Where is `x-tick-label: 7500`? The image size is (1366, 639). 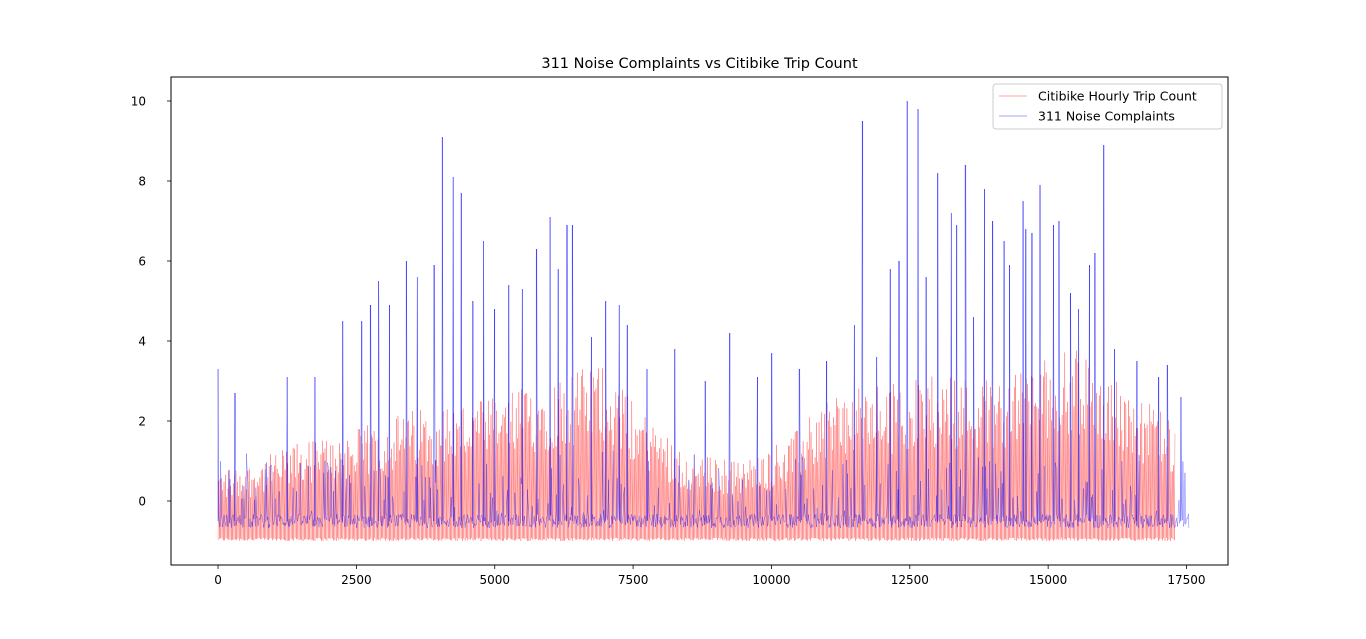
x-tick-label: 7500 is located at coordinates (633, 580).